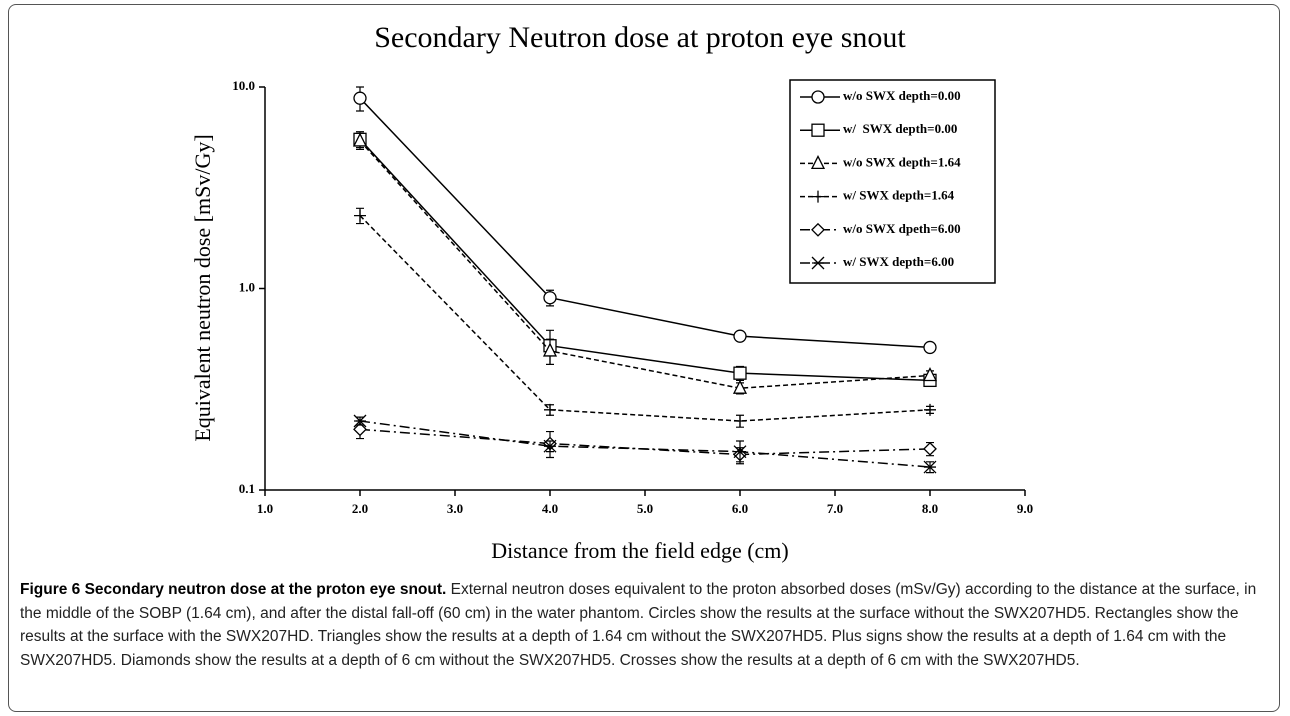 The image size is (1290, 716). I want to click on x-tick-label: 7.0, so click(835, 508).